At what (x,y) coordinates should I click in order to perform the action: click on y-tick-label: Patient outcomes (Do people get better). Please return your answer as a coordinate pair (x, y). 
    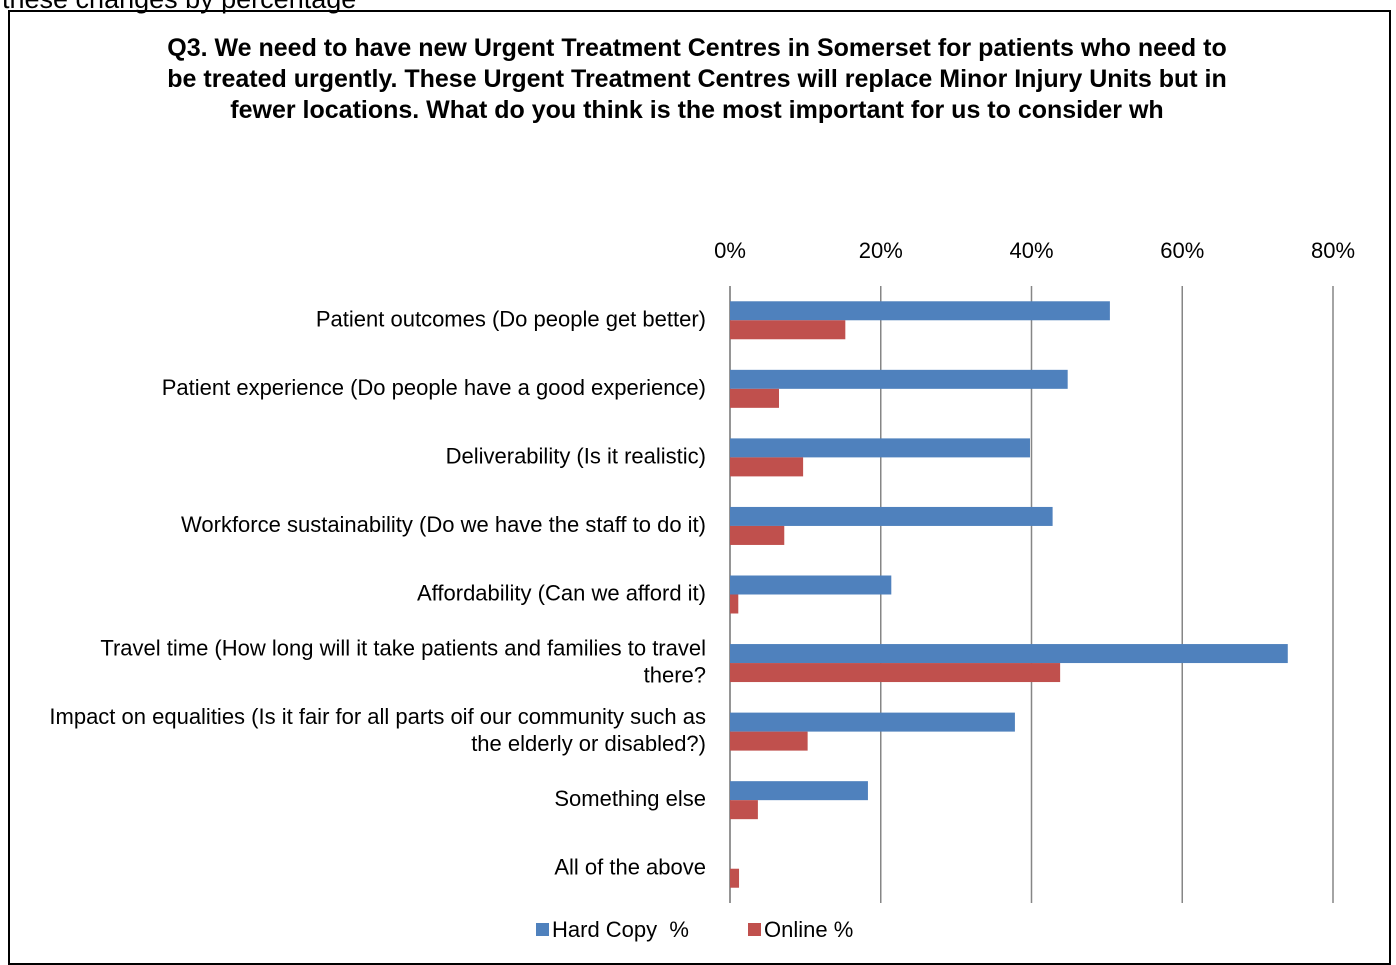
    Looking at the image, I should click on (511, 318).